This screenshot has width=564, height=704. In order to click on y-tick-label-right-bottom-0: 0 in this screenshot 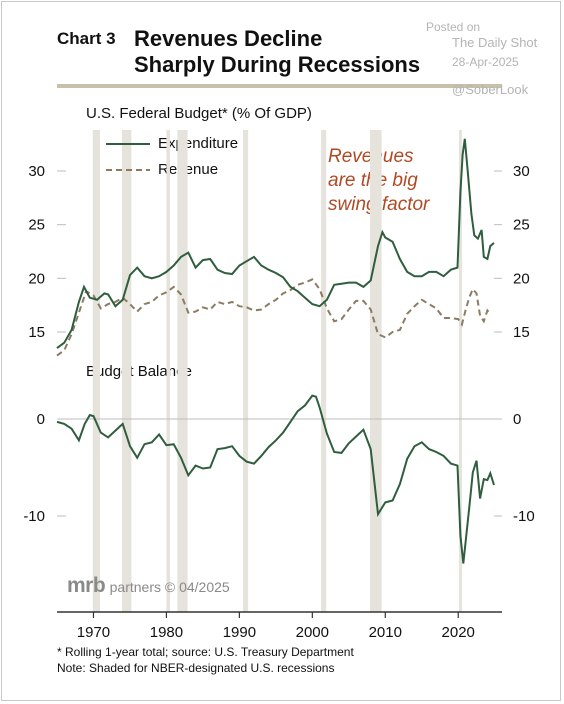, I will do `click(517, 419)`.